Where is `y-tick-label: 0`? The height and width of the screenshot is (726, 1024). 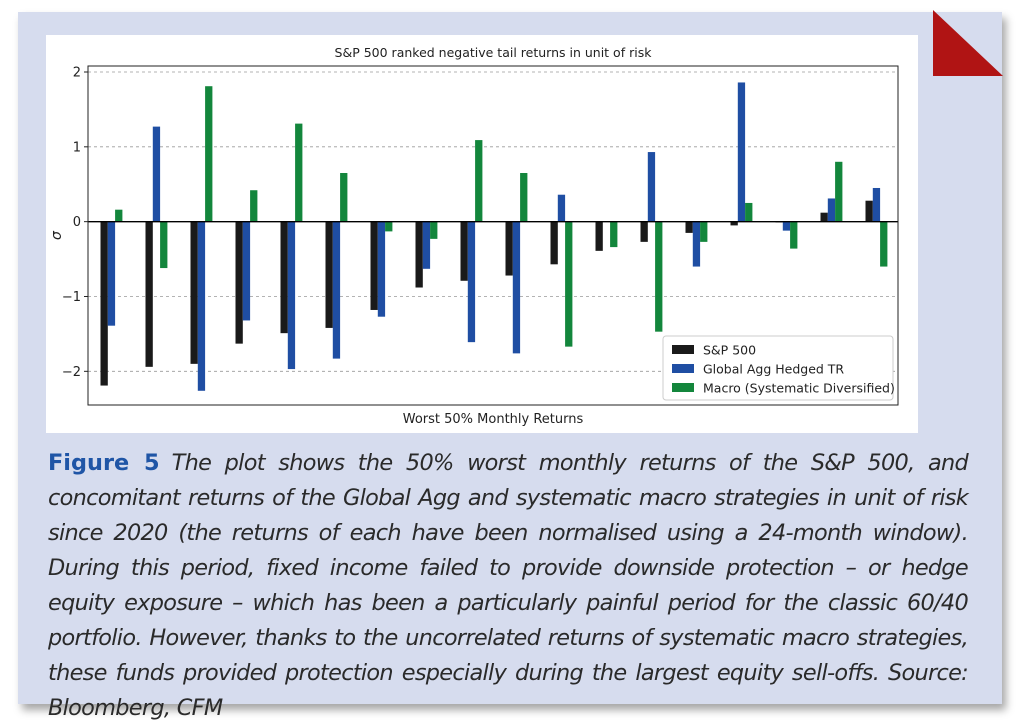
y-tick-label: 0 is located at coordinates (77, 222).